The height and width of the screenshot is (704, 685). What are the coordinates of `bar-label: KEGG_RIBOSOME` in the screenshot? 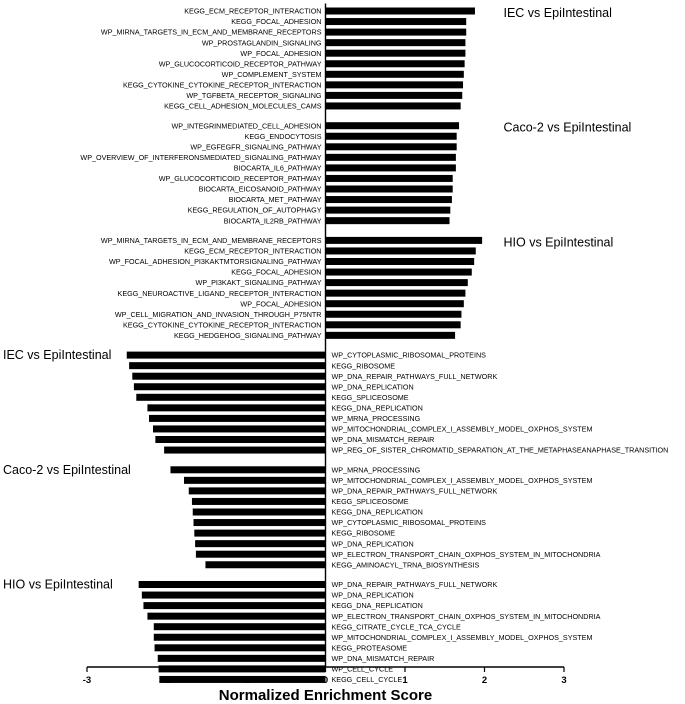 It's located at (364, 365).